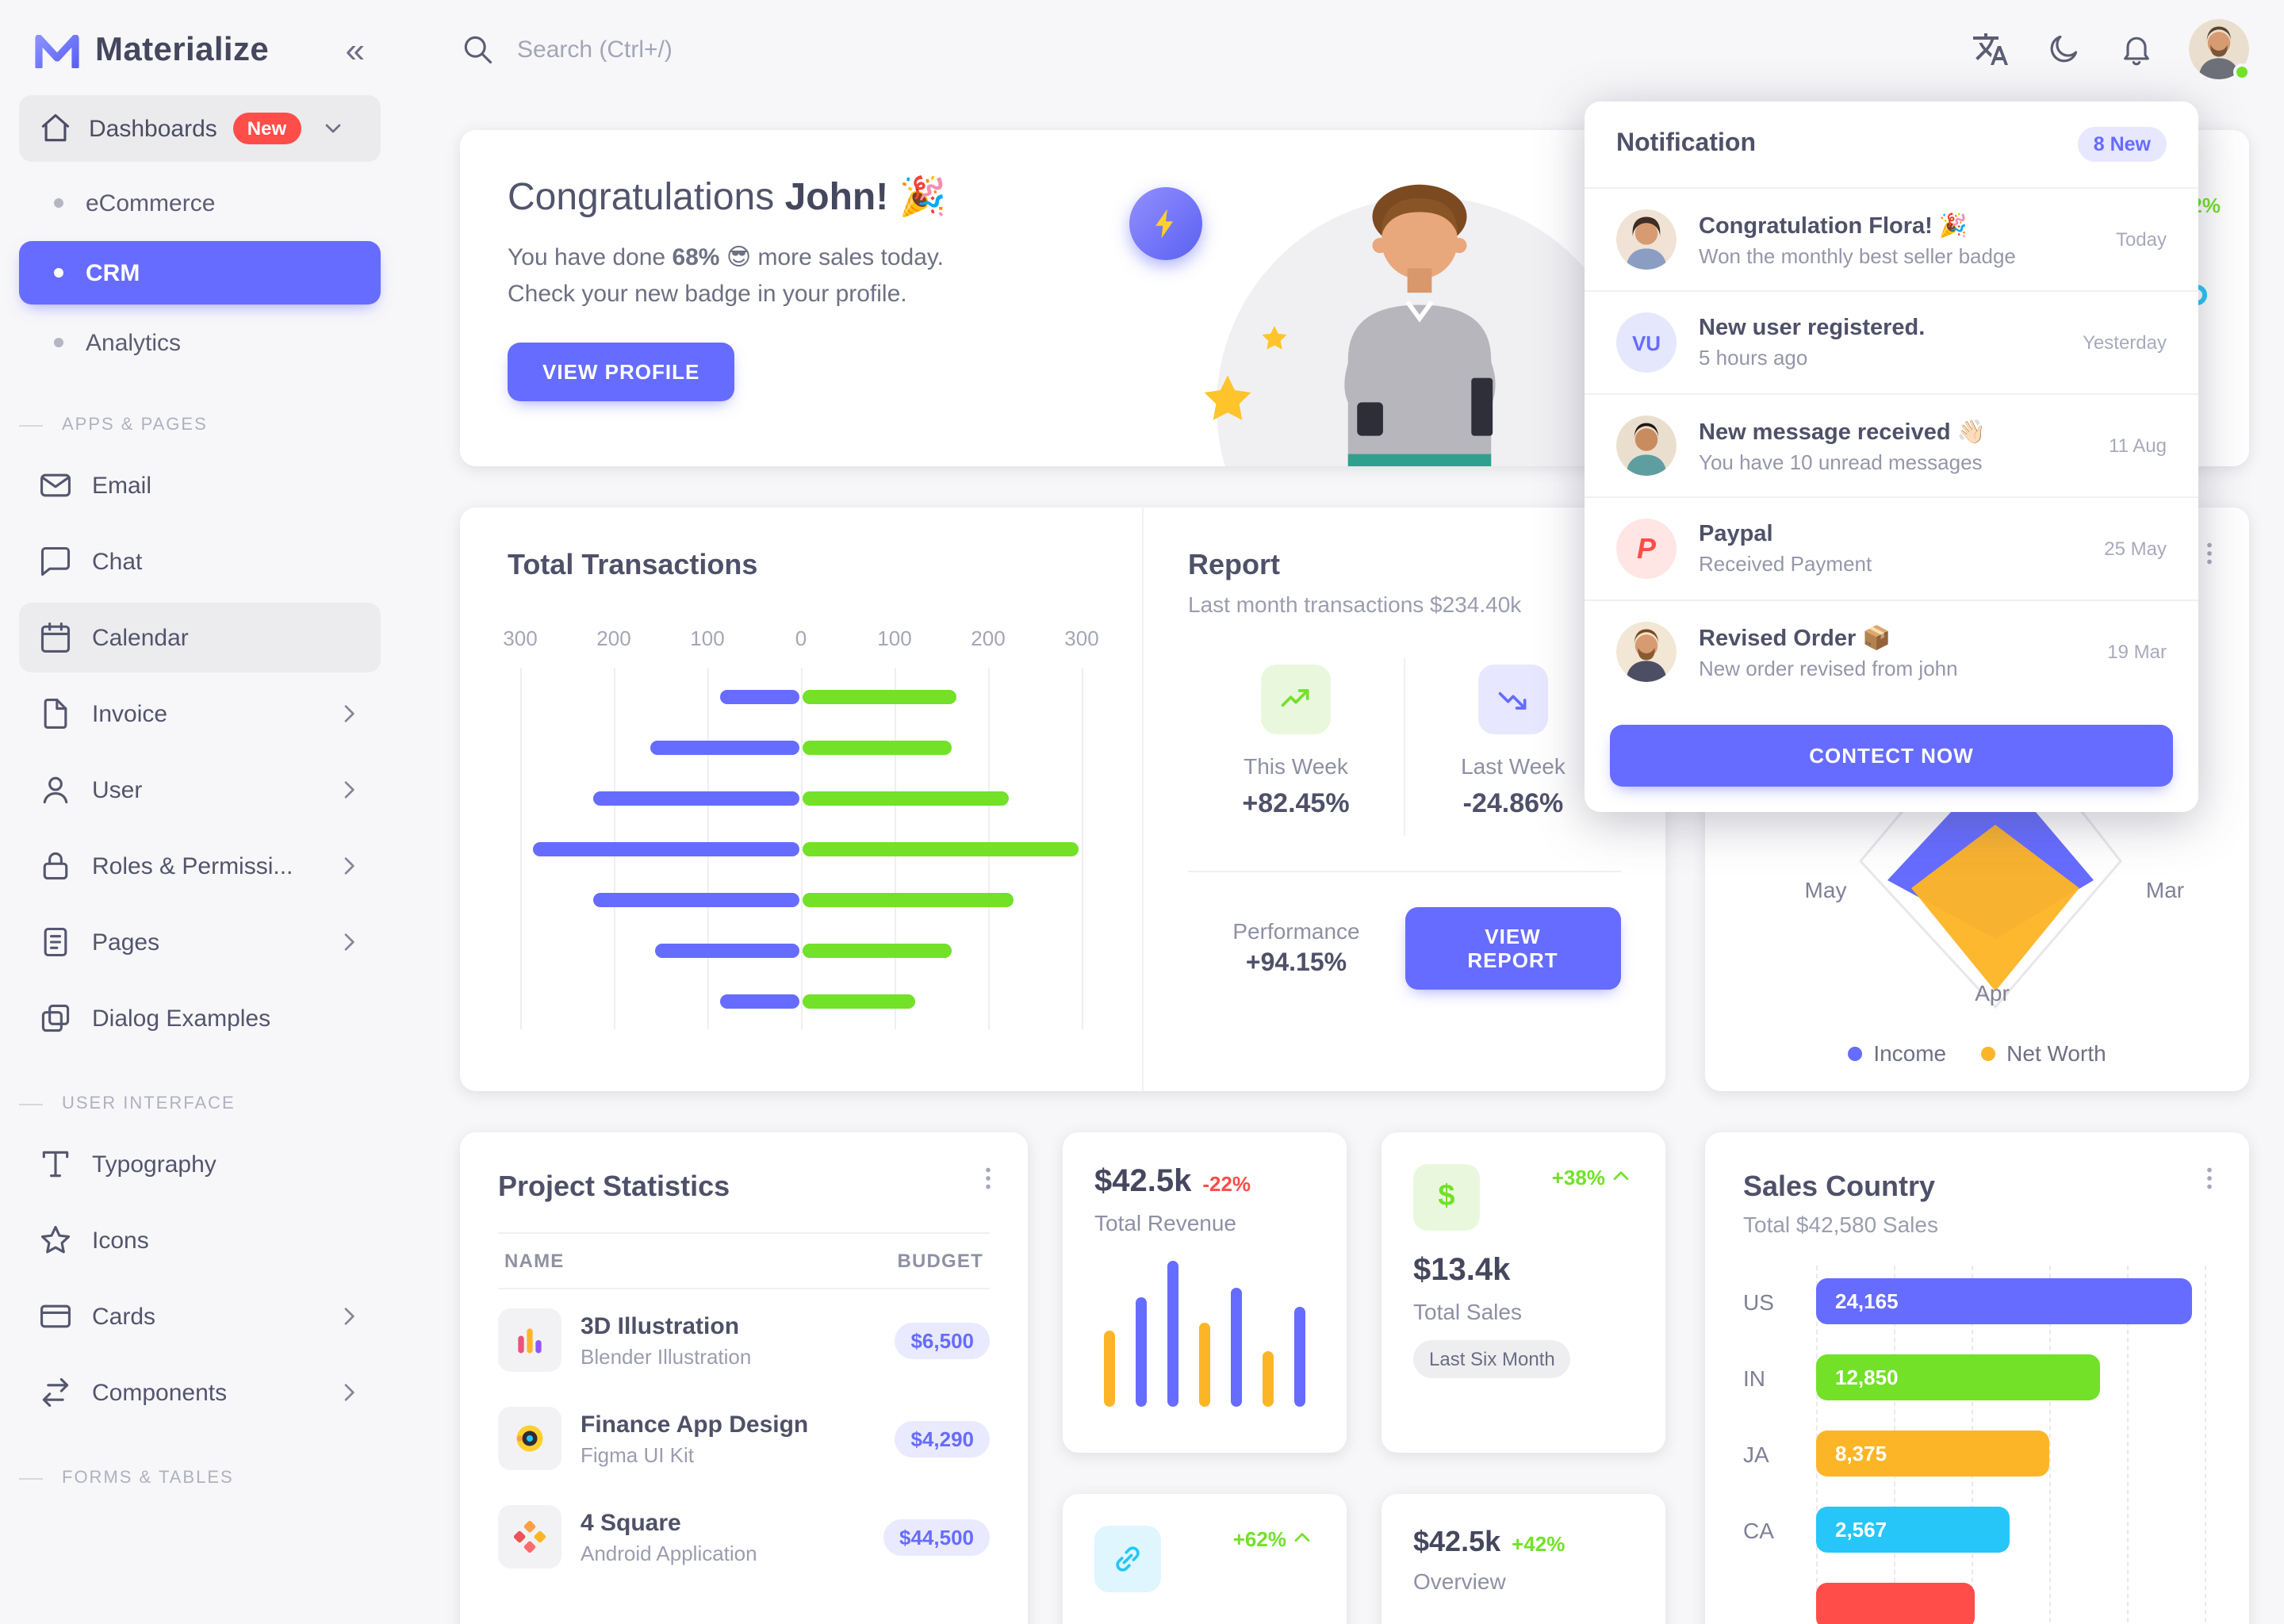  Describe the element at coordinates (349, 942) in the screenshot. I see `chevron-right-icon` at that location.